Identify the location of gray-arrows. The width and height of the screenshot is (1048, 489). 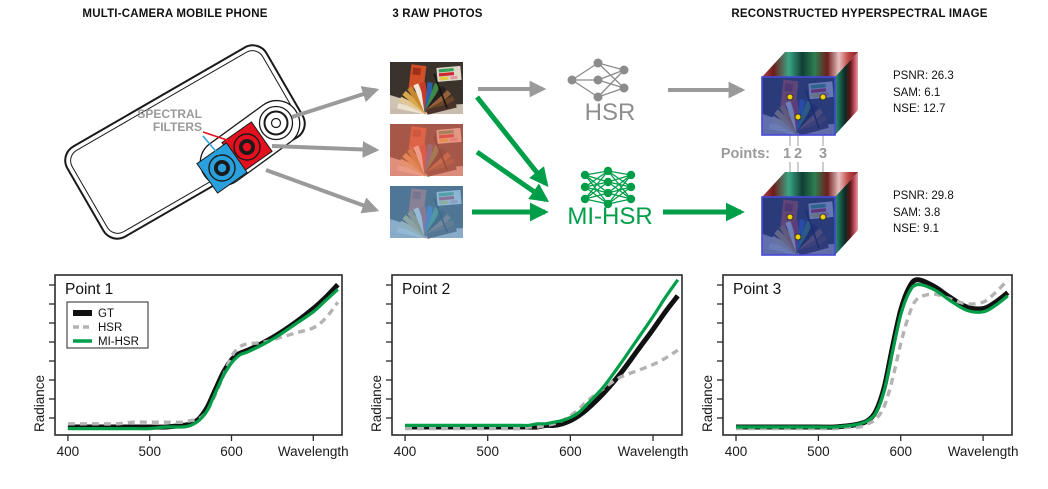
(505, 147).